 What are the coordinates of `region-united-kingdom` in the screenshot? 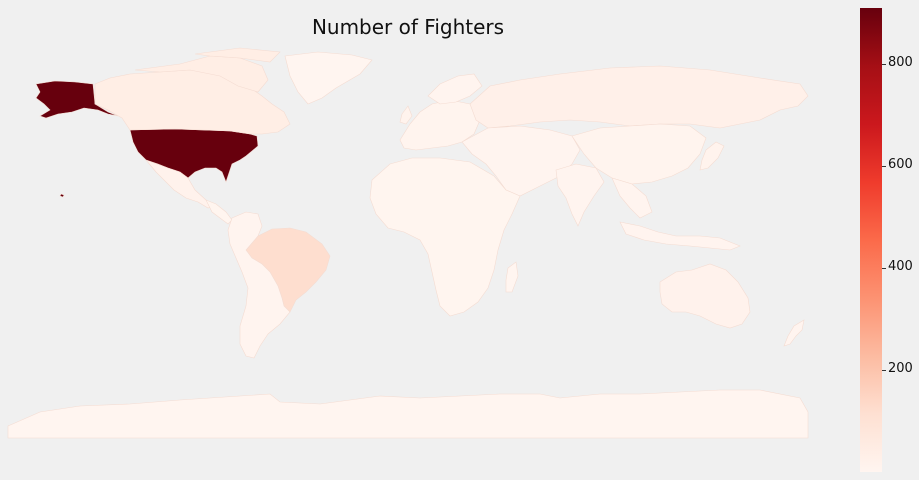 It's located at (406, 115).